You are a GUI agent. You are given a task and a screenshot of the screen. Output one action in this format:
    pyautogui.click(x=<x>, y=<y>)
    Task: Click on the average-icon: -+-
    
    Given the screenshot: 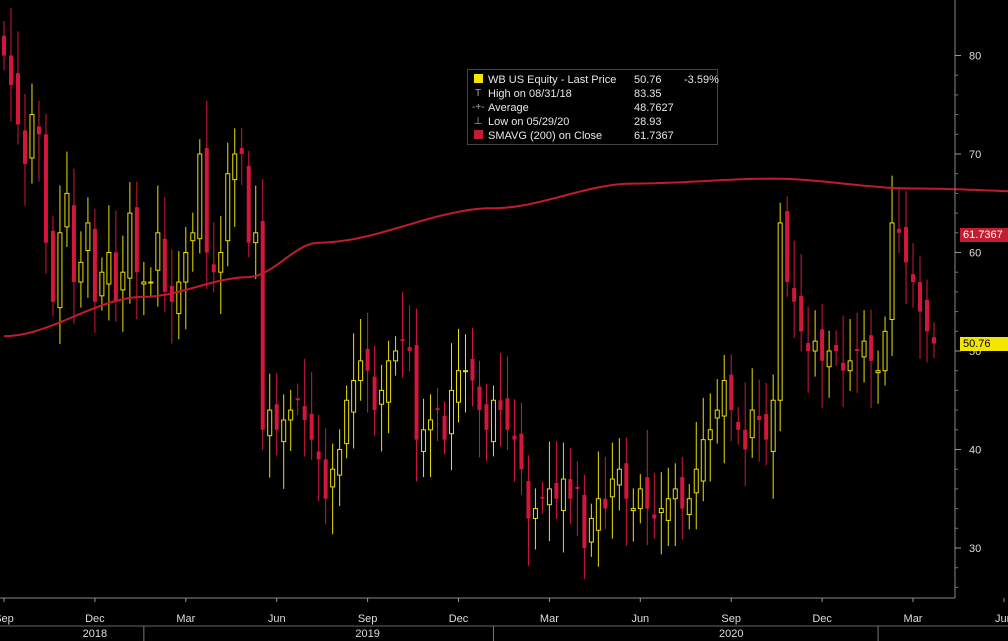 What is the action you would take?
    pyautogui.click(x=478, y=107)
    